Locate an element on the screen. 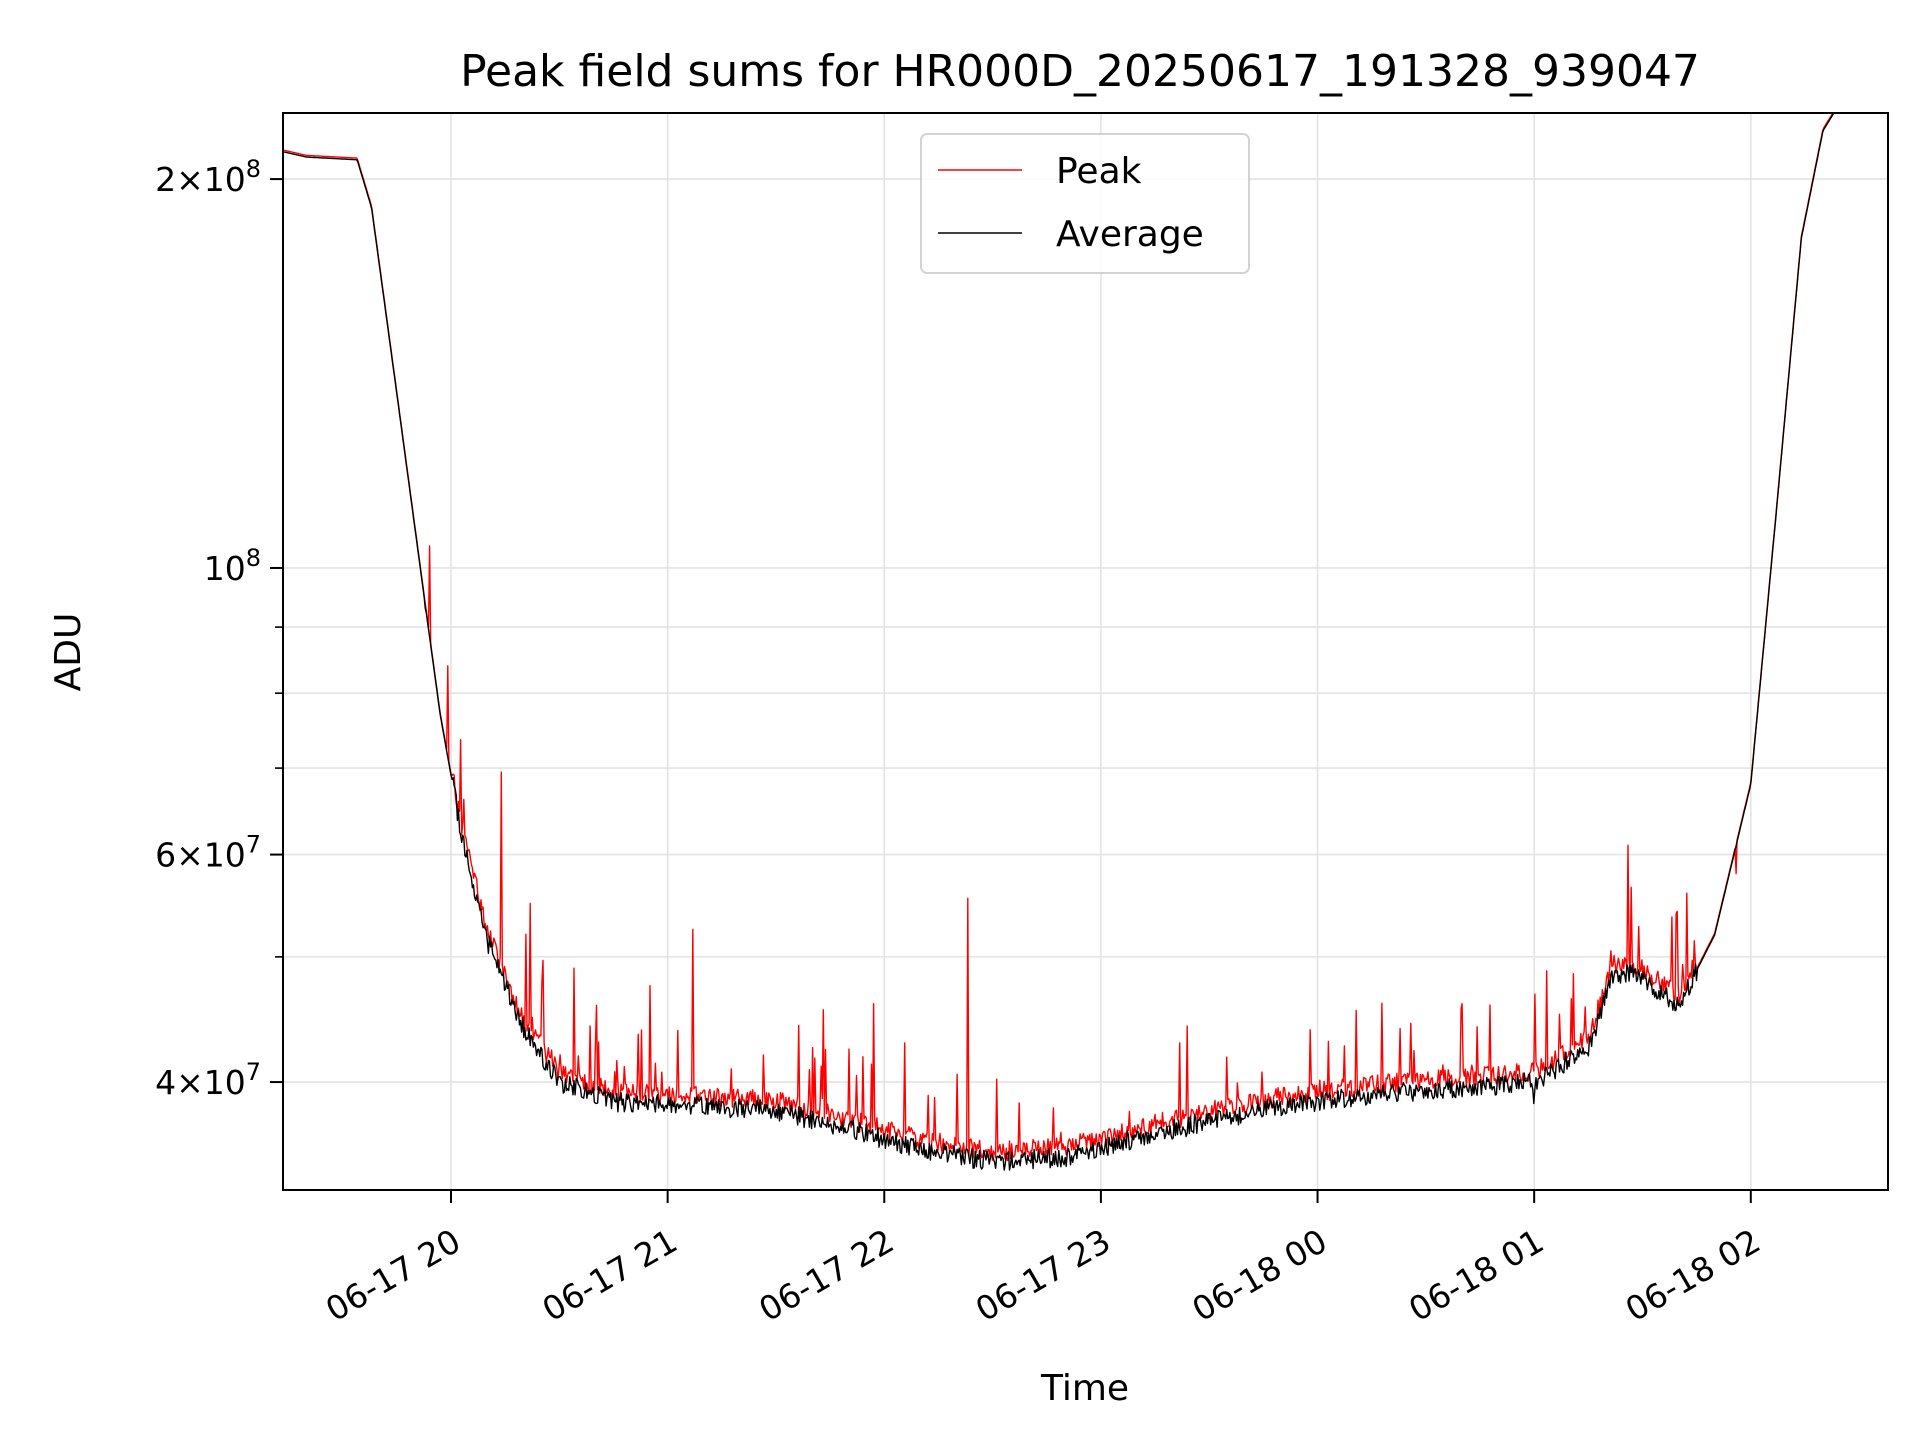 Image resolution: width=1920 pixels, height=1440 pixels. y-tick-label: 2×108 is located at coordinates (208, 177).